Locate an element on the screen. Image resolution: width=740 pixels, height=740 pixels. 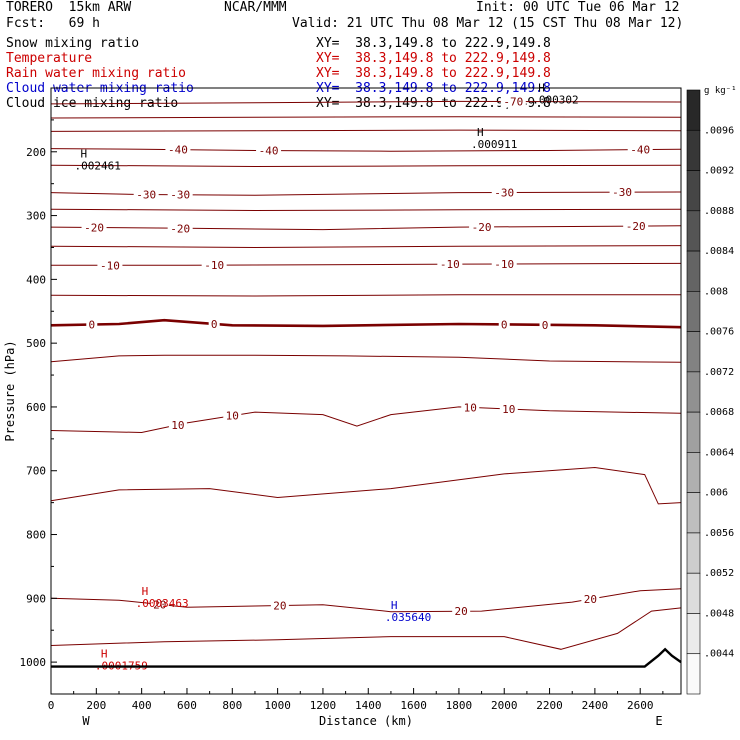
colorbar-label: .0076 is located at coordinates (719, 332).